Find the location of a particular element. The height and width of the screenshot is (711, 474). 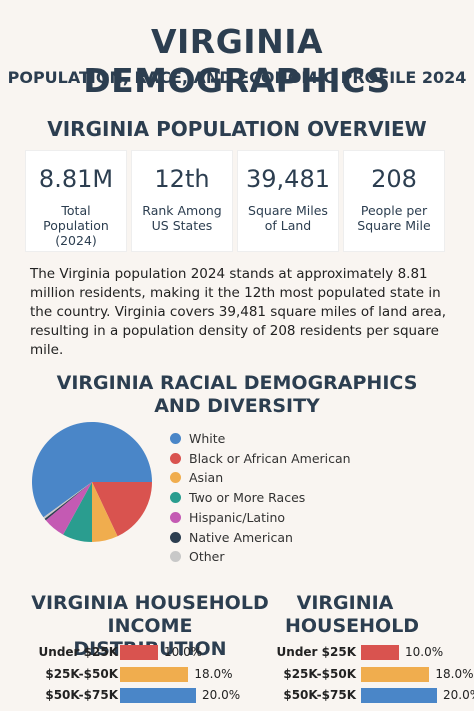

page-title: VIRGINIA DEMOGRAPHICS is located at coordinates (237, 61).